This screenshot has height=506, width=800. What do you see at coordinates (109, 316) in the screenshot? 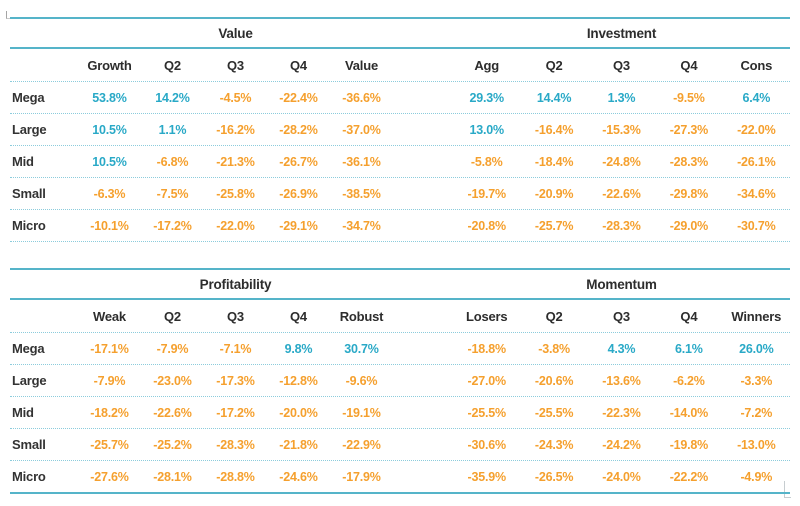
I see `column-header: Weak` at bounding box center [109, 316].